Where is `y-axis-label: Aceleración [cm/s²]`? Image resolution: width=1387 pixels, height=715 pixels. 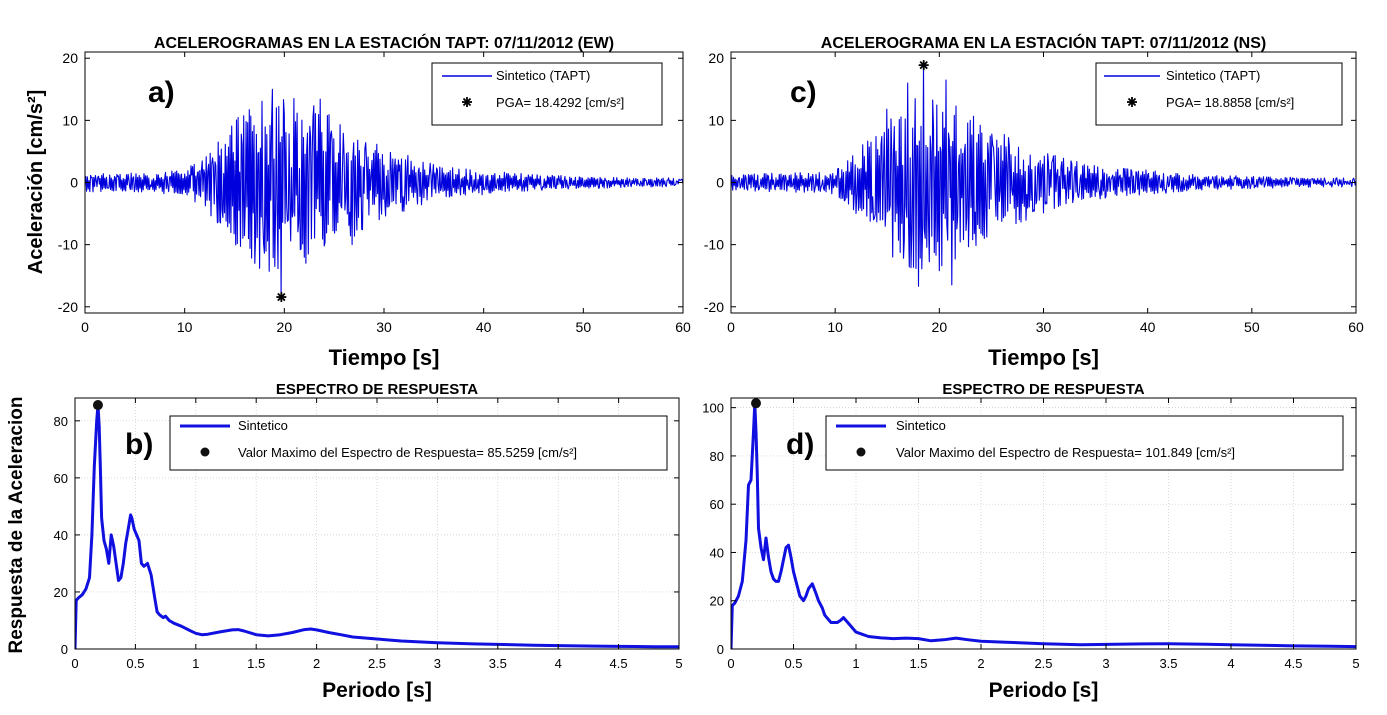
y-axis-label: Aceleración [cm/s²] is located at coordinates (36, 182).